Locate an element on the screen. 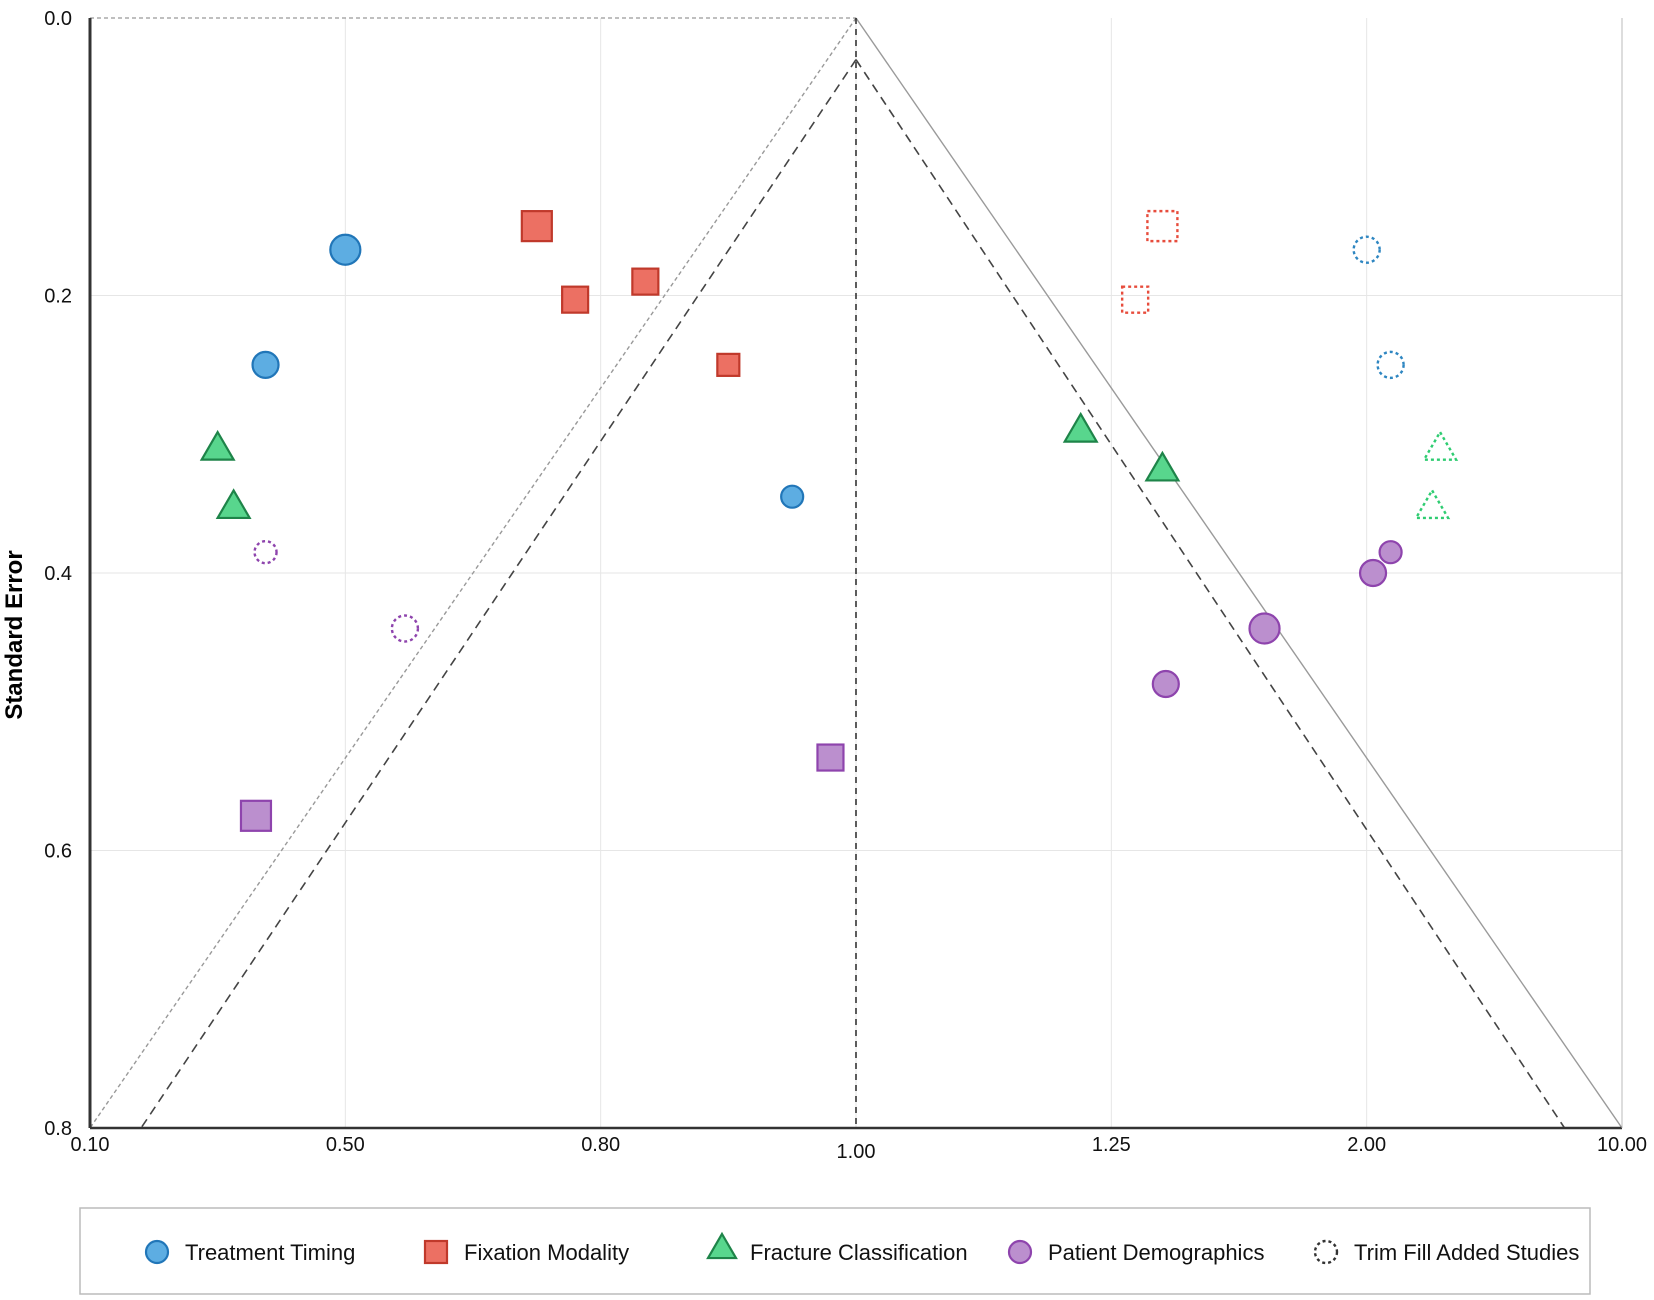 The height and width of the screenshot is (1300, 1654). legend-box is located at coordinates (835, 1251).